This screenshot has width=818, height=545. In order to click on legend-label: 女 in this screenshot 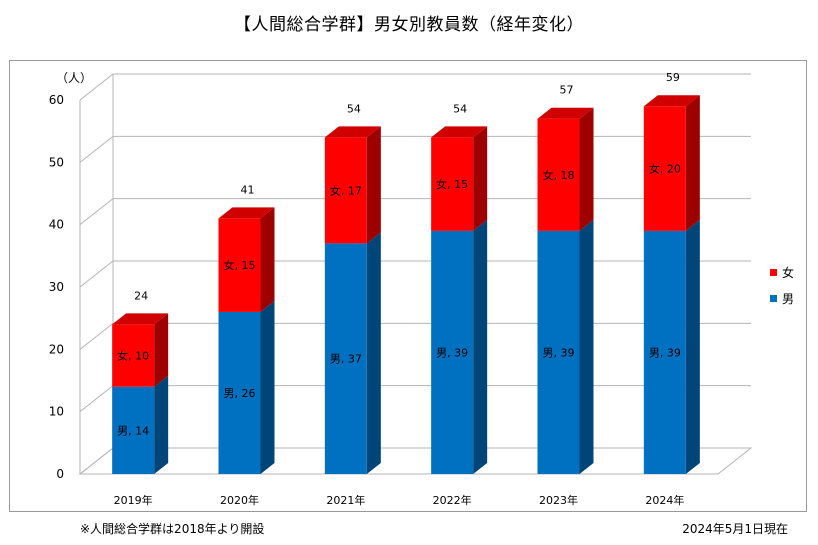, I will do `click(788, 272)`.